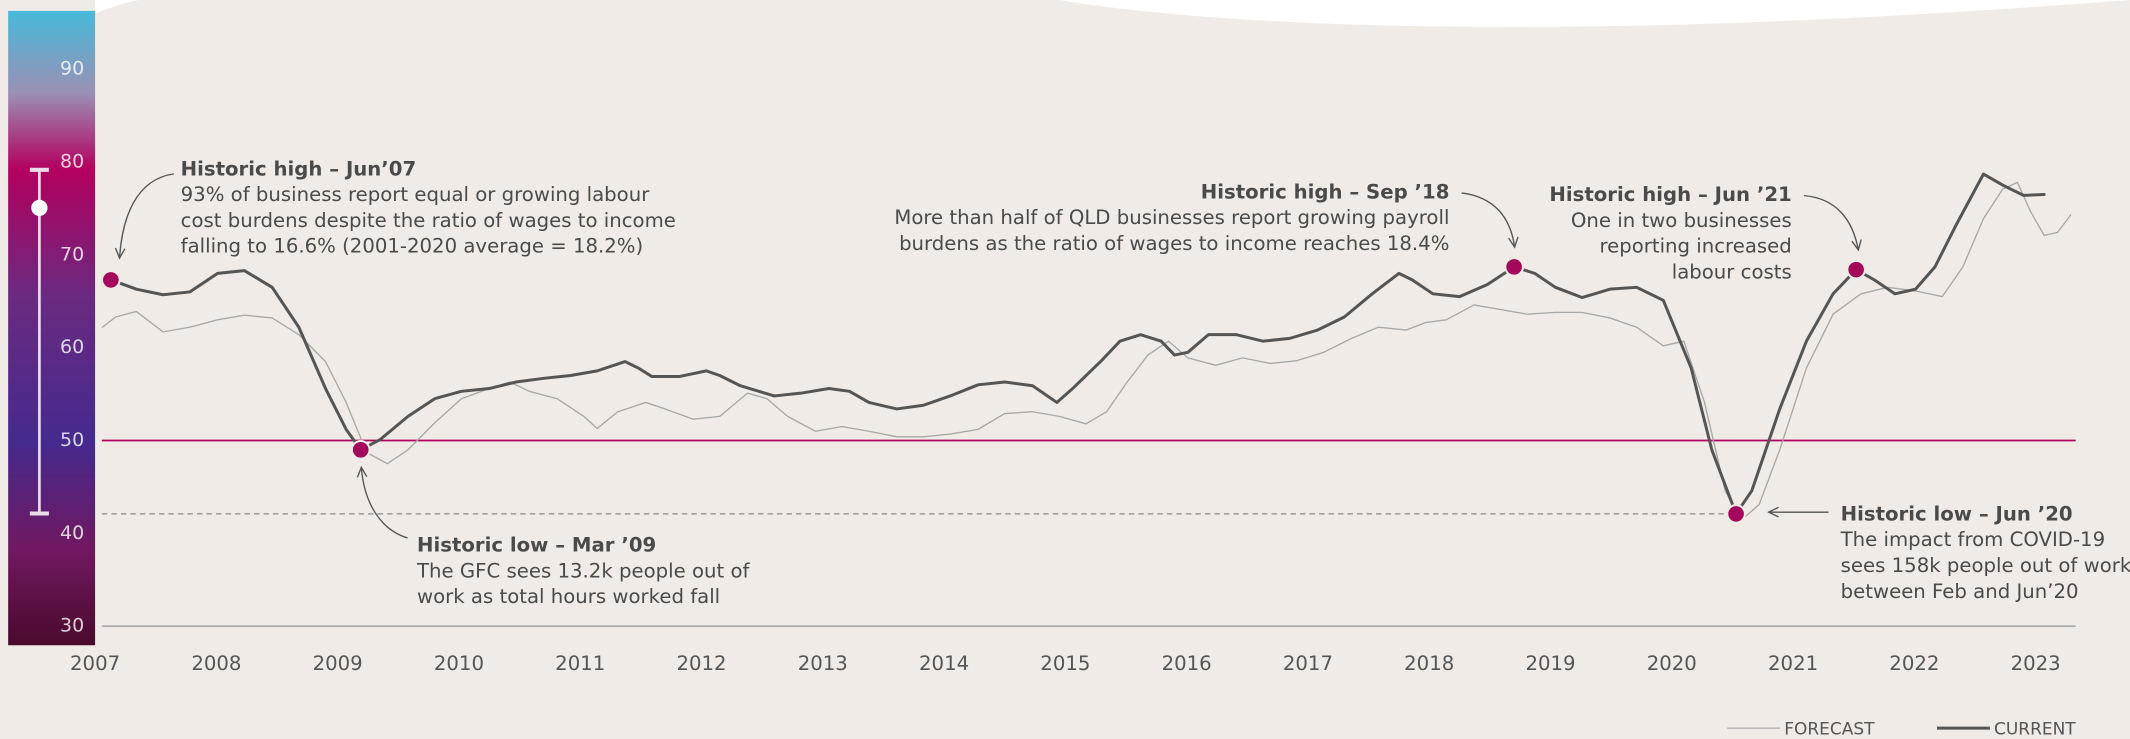 This screenshot has width=2130, height=739. What do you see at coordinates (39, 207) in the screenshot?
I see `slider-knob` at bounding box center [39, 207].